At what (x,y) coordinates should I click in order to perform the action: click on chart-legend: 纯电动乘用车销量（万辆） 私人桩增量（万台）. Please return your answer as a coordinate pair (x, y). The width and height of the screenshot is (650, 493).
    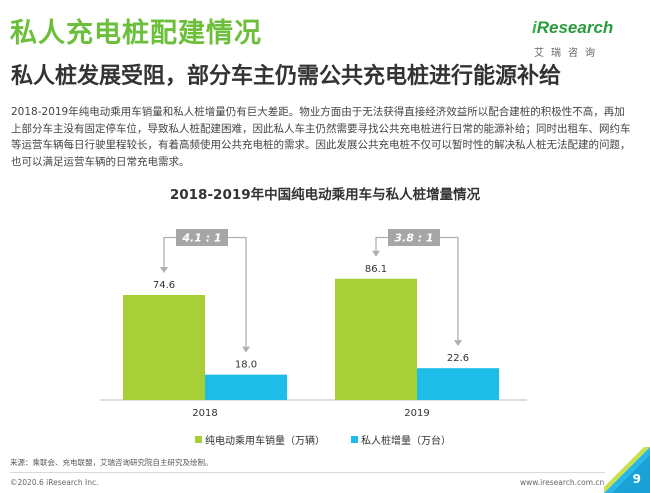
    Looking at the image, I should click on (323, 439).